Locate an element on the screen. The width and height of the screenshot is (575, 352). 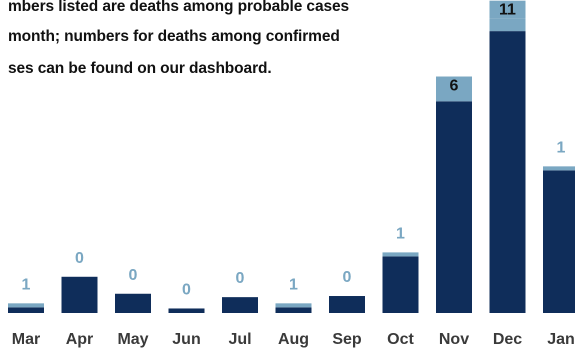
note-line-3: ses can be found on our dashboard. is located at coordinates (140, 68).